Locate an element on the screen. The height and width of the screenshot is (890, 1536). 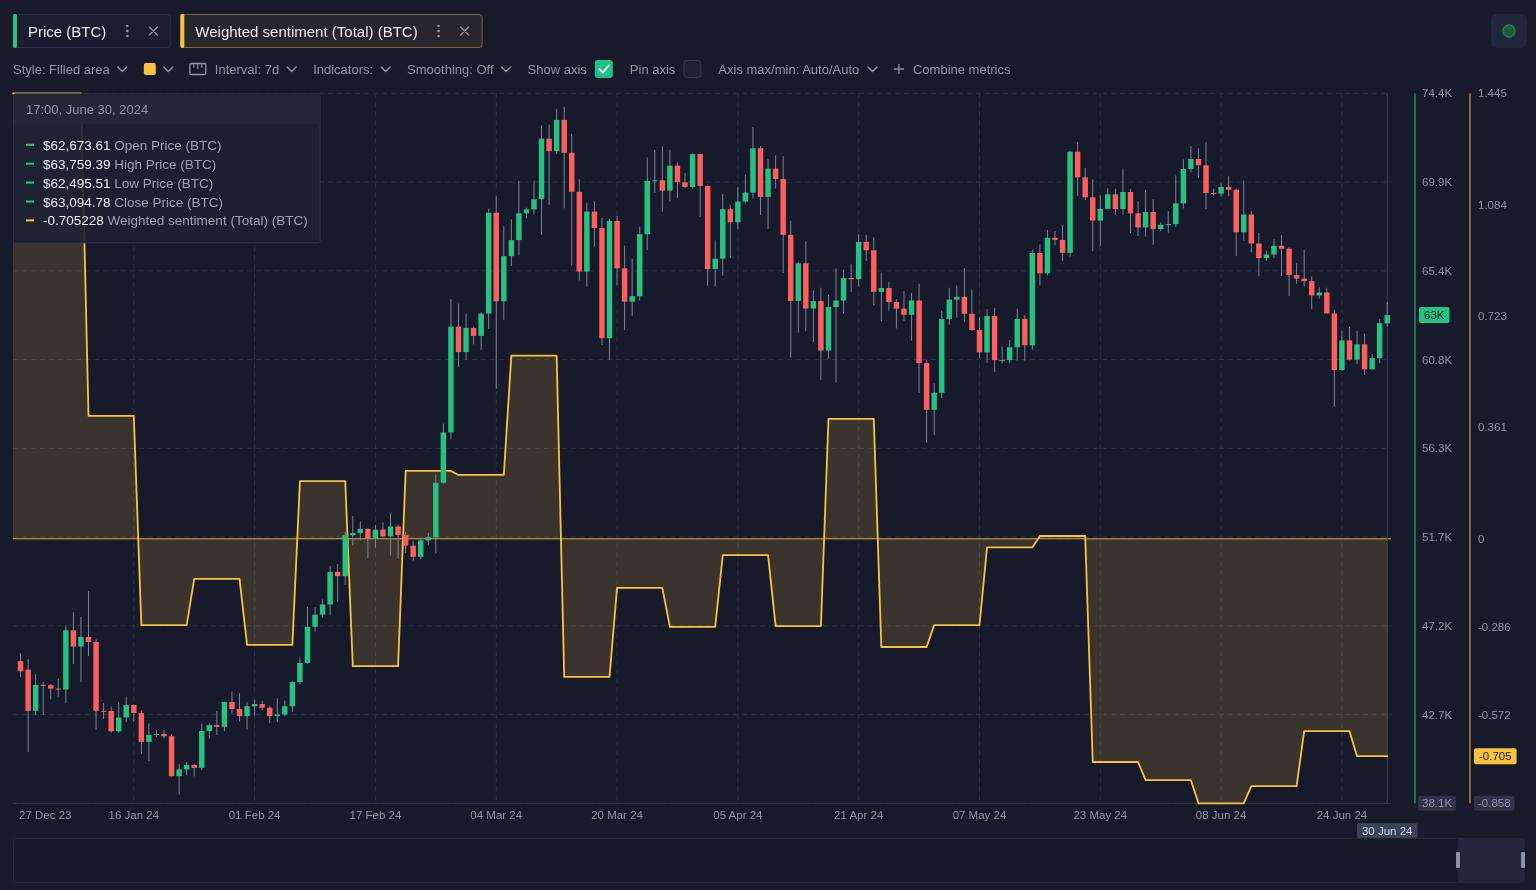
x-tick-label: 23 May 24 is located at coordinates (1100, 815).